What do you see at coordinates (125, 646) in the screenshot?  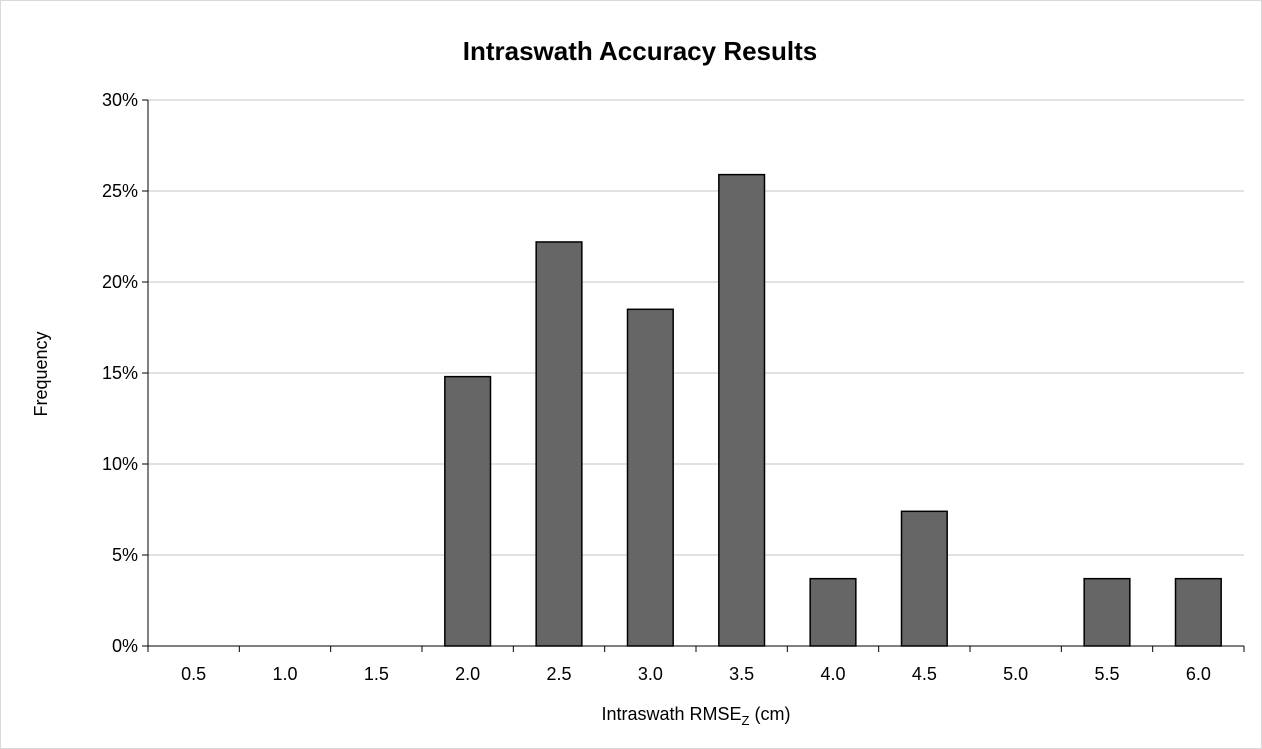 I see `y-tick-label: 0%` at bounding box center [125, 646].